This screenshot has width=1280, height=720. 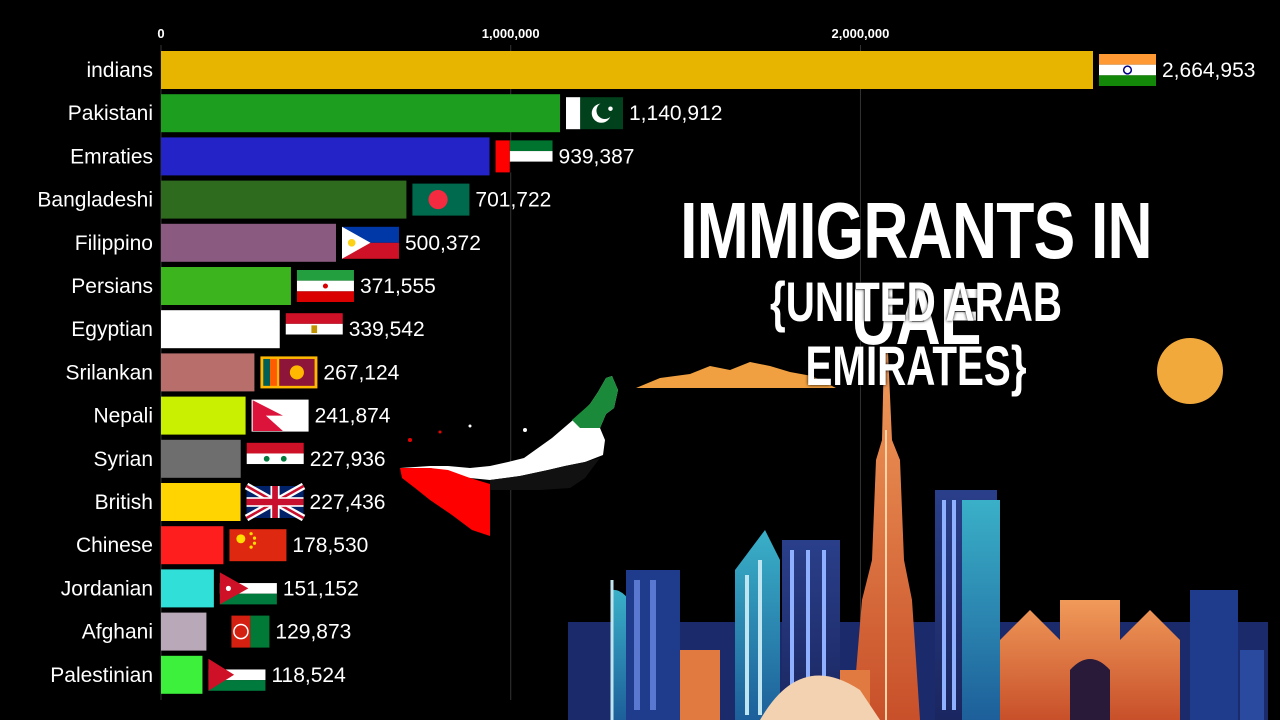 What do you see at coordinates (916, 333) in the screenshot?
I see `chart-headline-subtitle: {UNITED ARAB EMIRATES}` at bounding box center [916, 333].